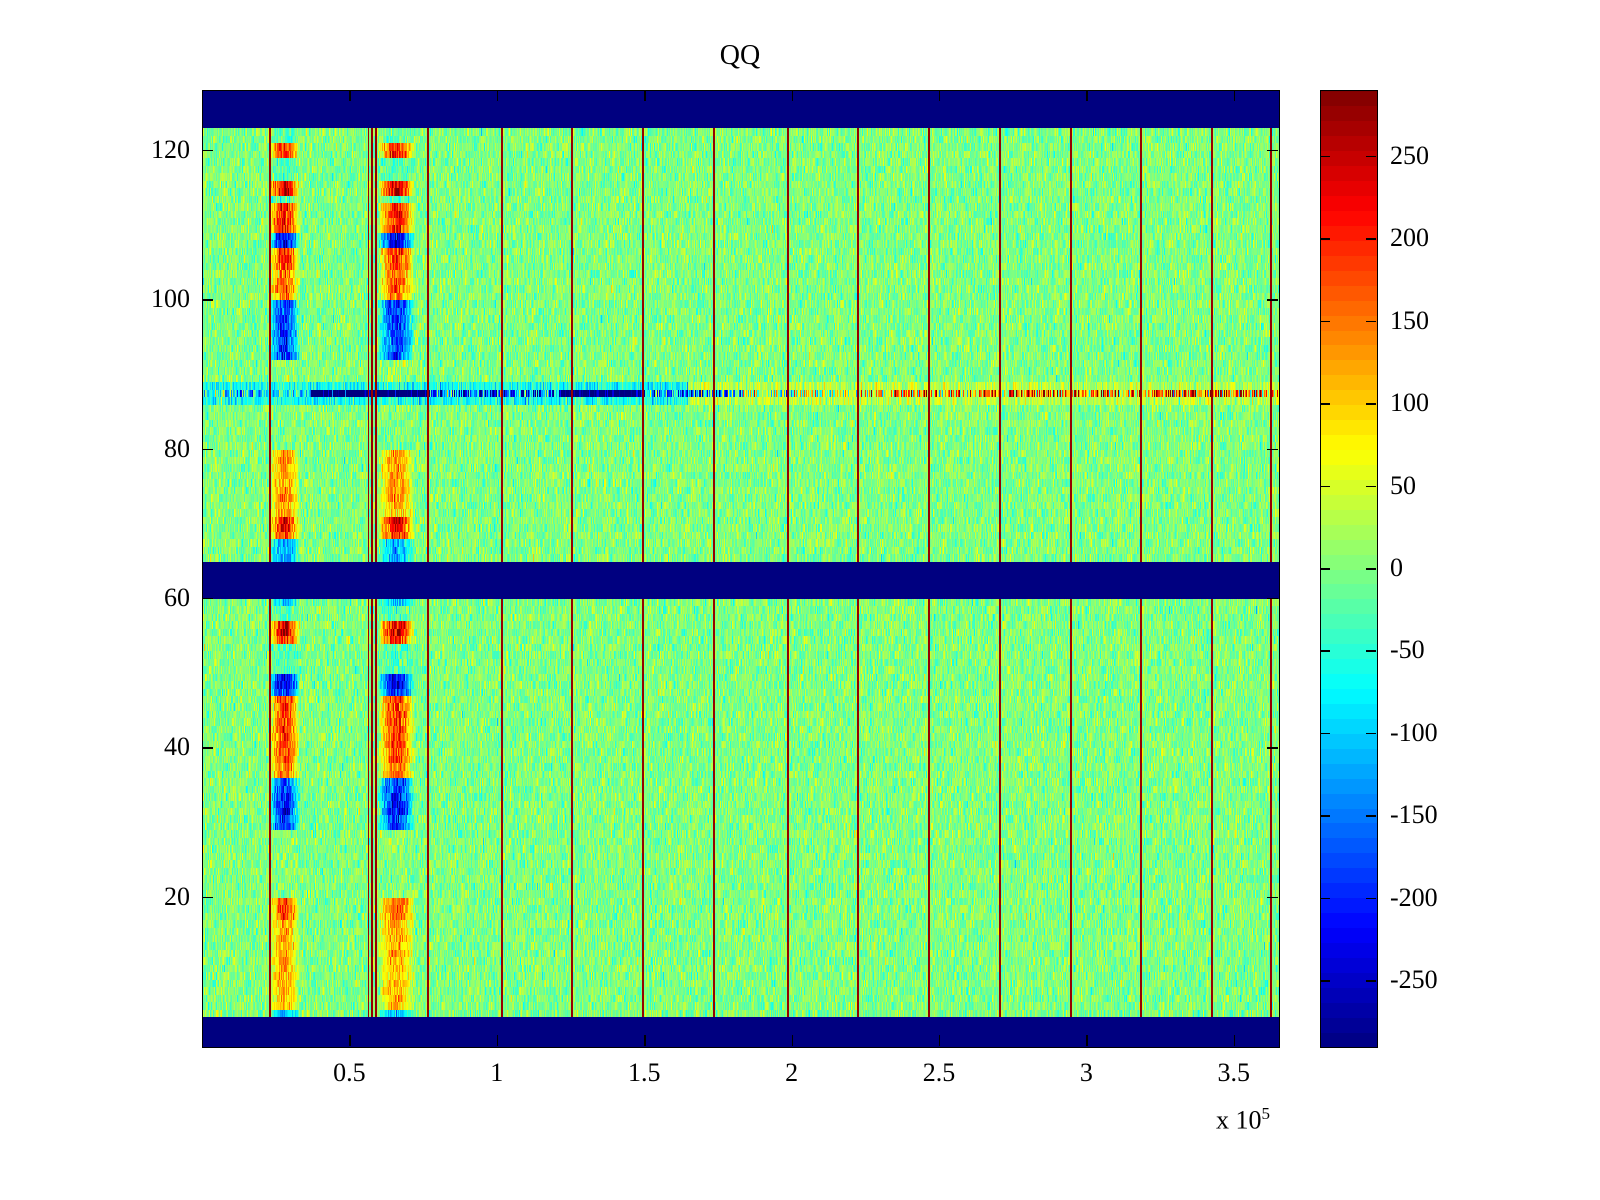 The width and height of the screenshot is (1600, 1200). Describe the element at coordinates (349, 1072) in the screenshot. I see `x-axis-tick-label: 0.5` at that location.